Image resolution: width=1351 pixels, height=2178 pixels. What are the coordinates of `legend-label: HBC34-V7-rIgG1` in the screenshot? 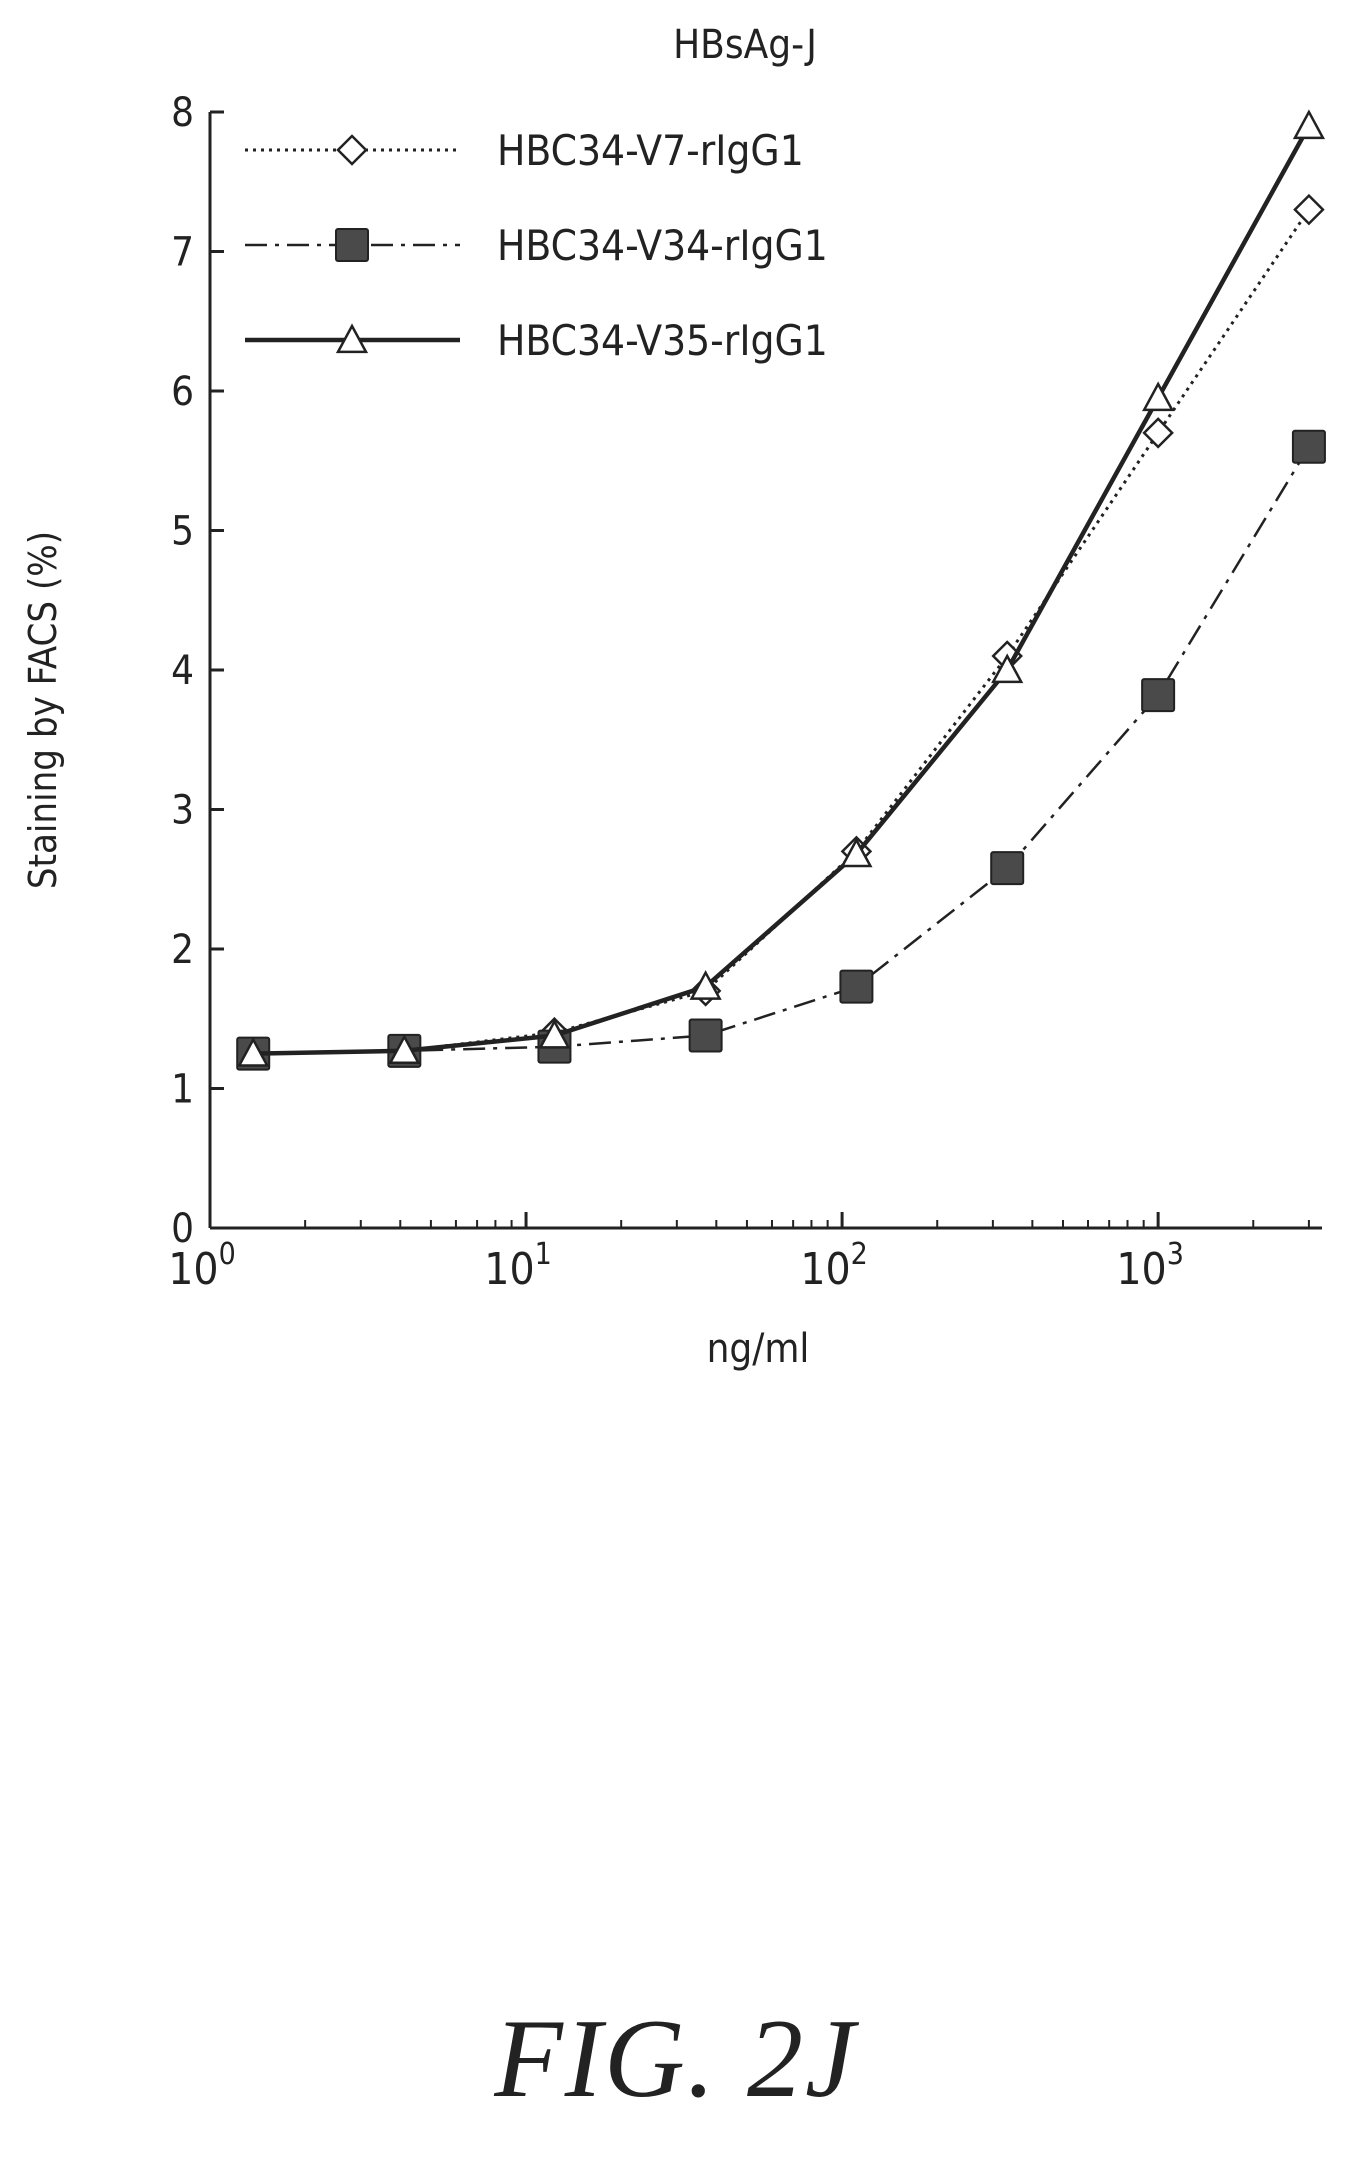 It's located at (650, 150).